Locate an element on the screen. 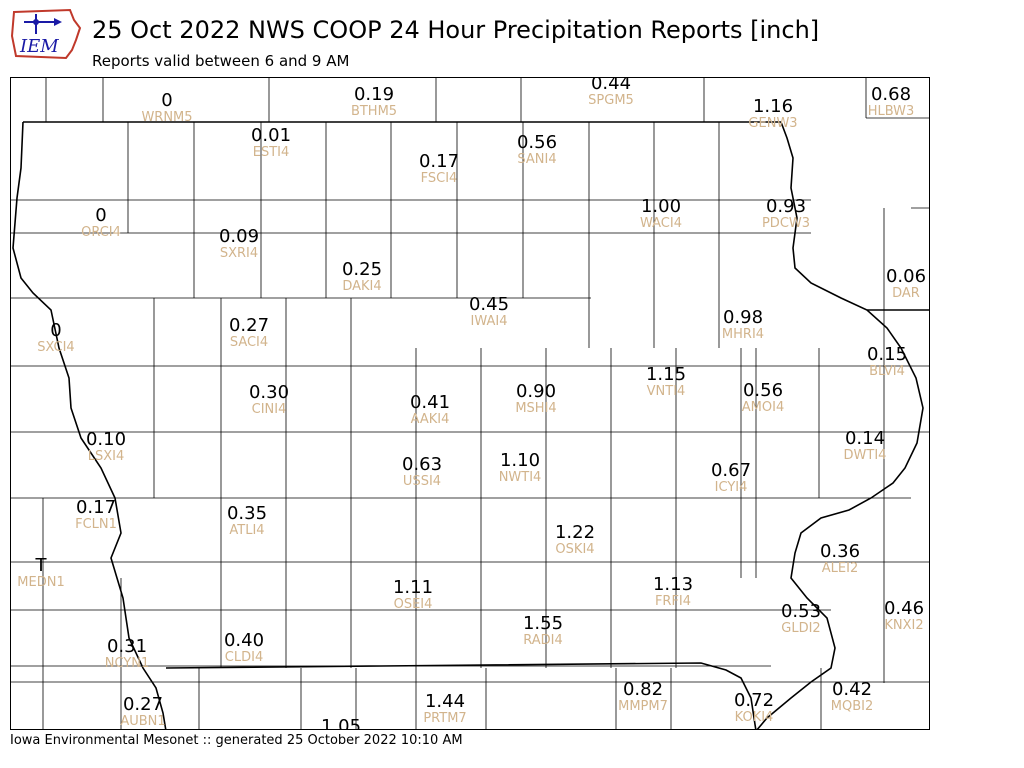 Image resolution: width=1024 pixels, height=768 pixels. station-value: 0.14 is located at coordinates (865, 438).